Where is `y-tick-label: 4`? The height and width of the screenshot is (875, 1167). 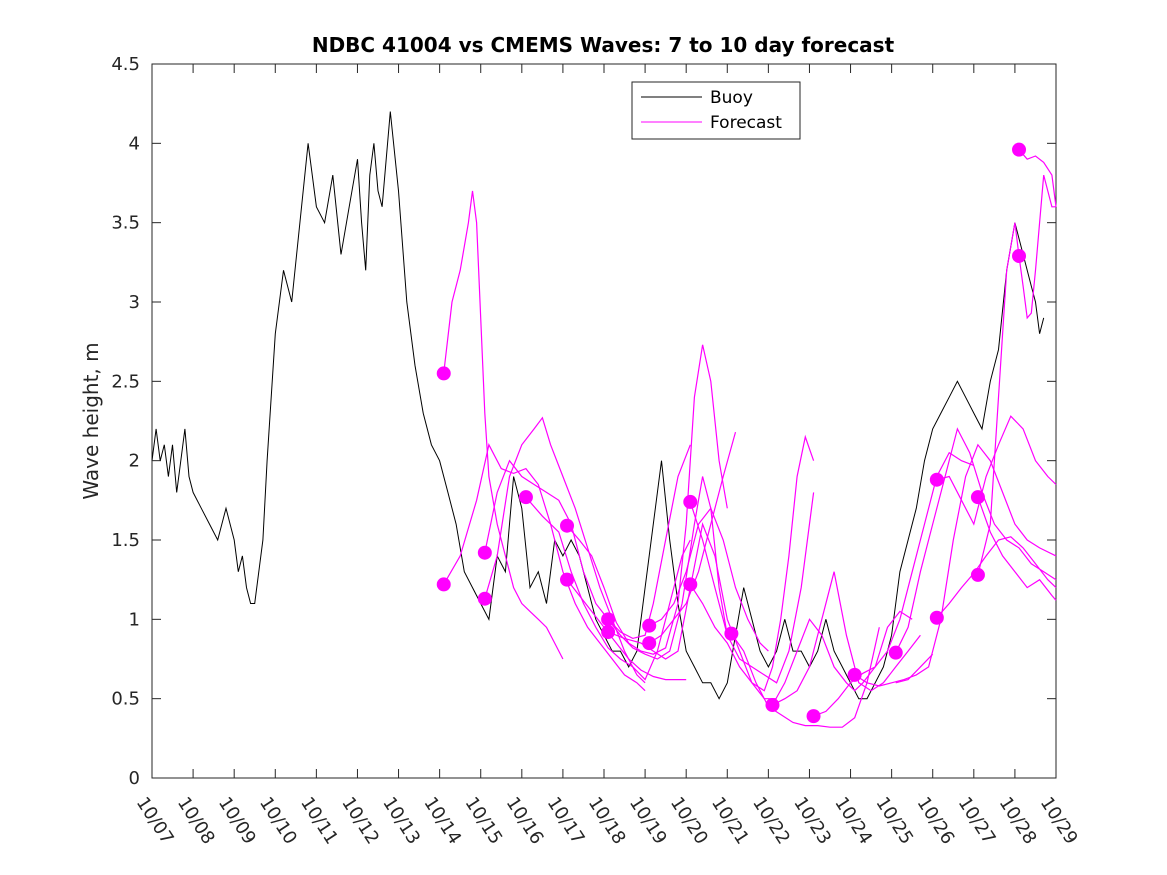
y-tick-label: 4 is located at coordinates (134, 143).